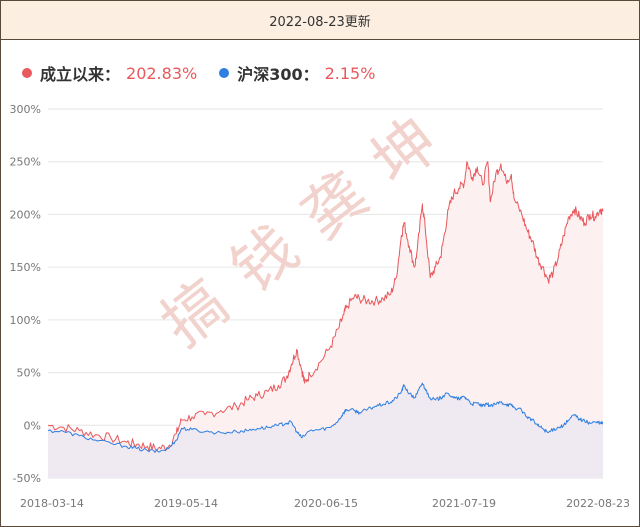 The width and height of the screenshot is (640, 527). I want to click on watermark-char: 钱, so click(265, 259).